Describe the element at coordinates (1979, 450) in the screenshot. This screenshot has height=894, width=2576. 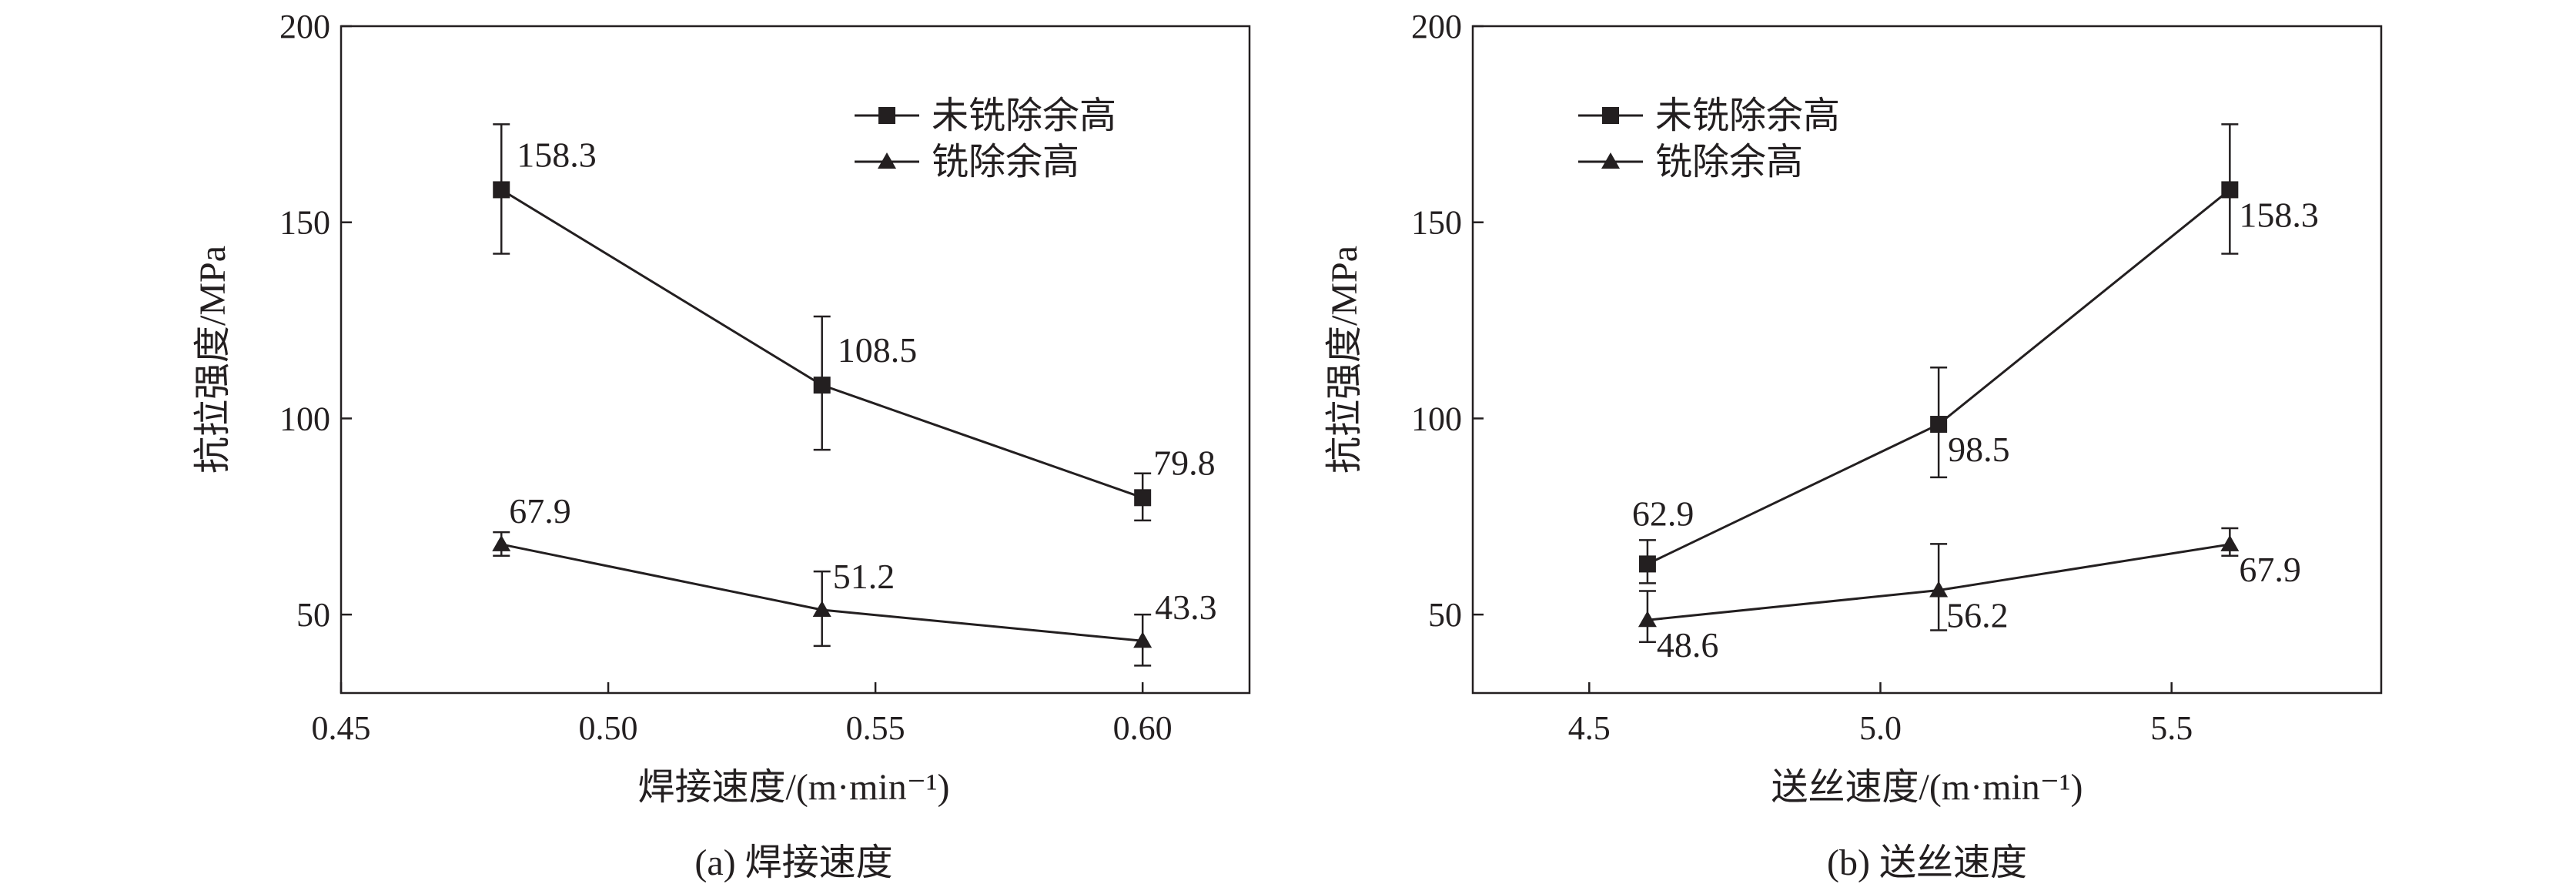
I see `data-label: 98.5` at that location.